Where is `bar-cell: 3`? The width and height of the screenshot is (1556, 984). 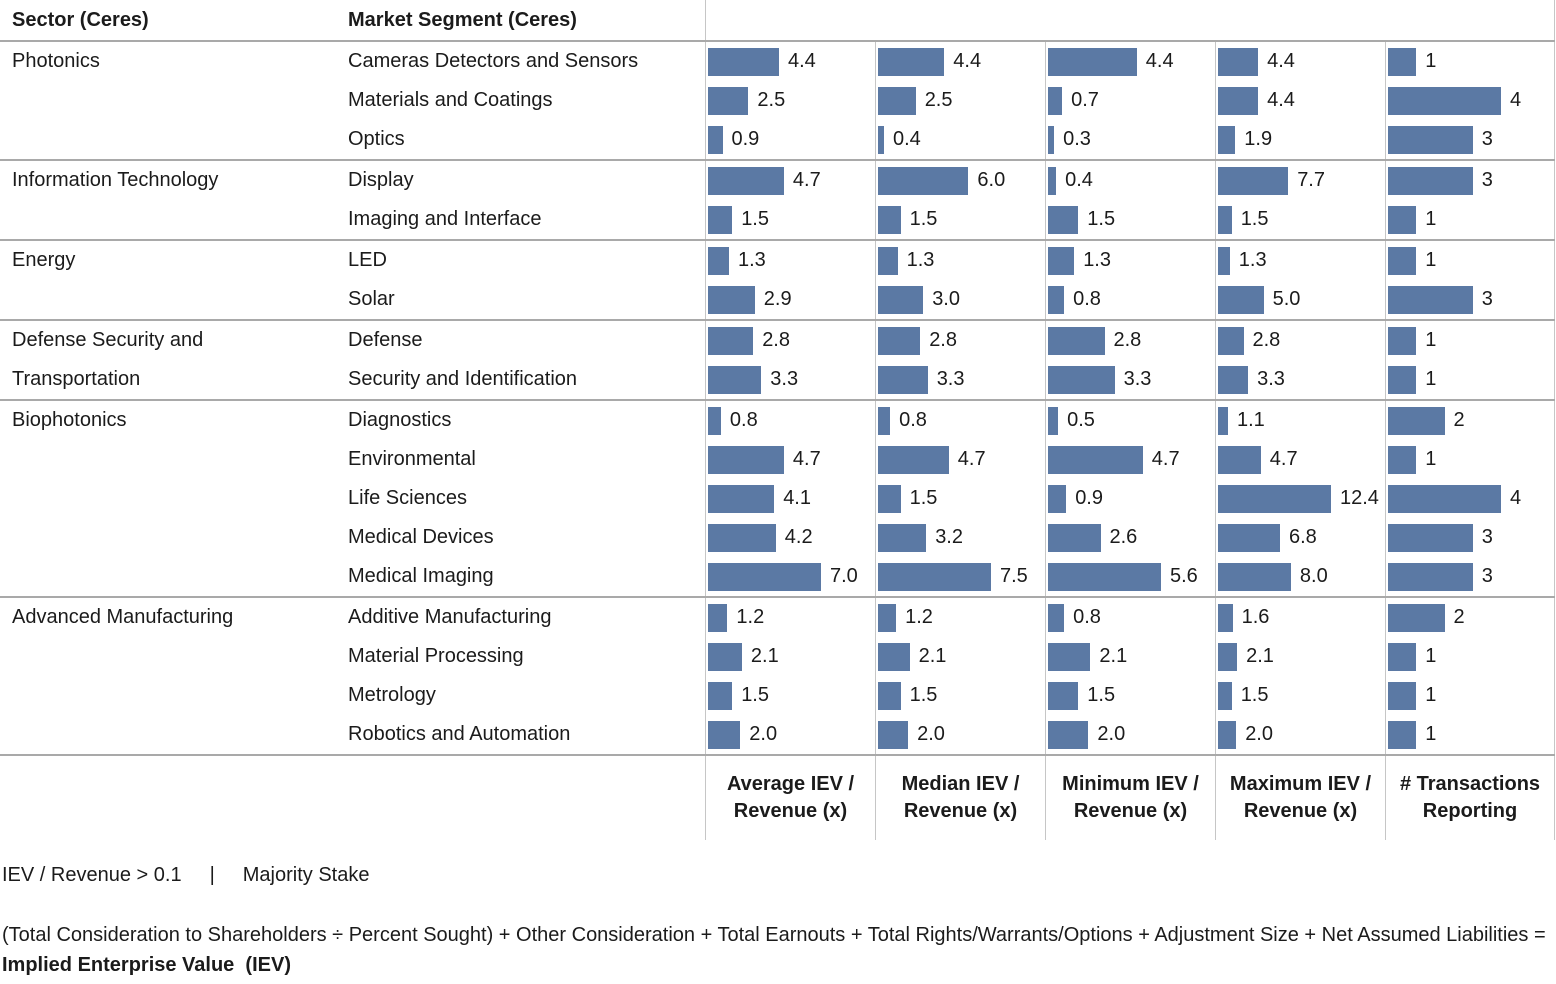
bar-cell: 3 is located at coordinates (1470, 139).